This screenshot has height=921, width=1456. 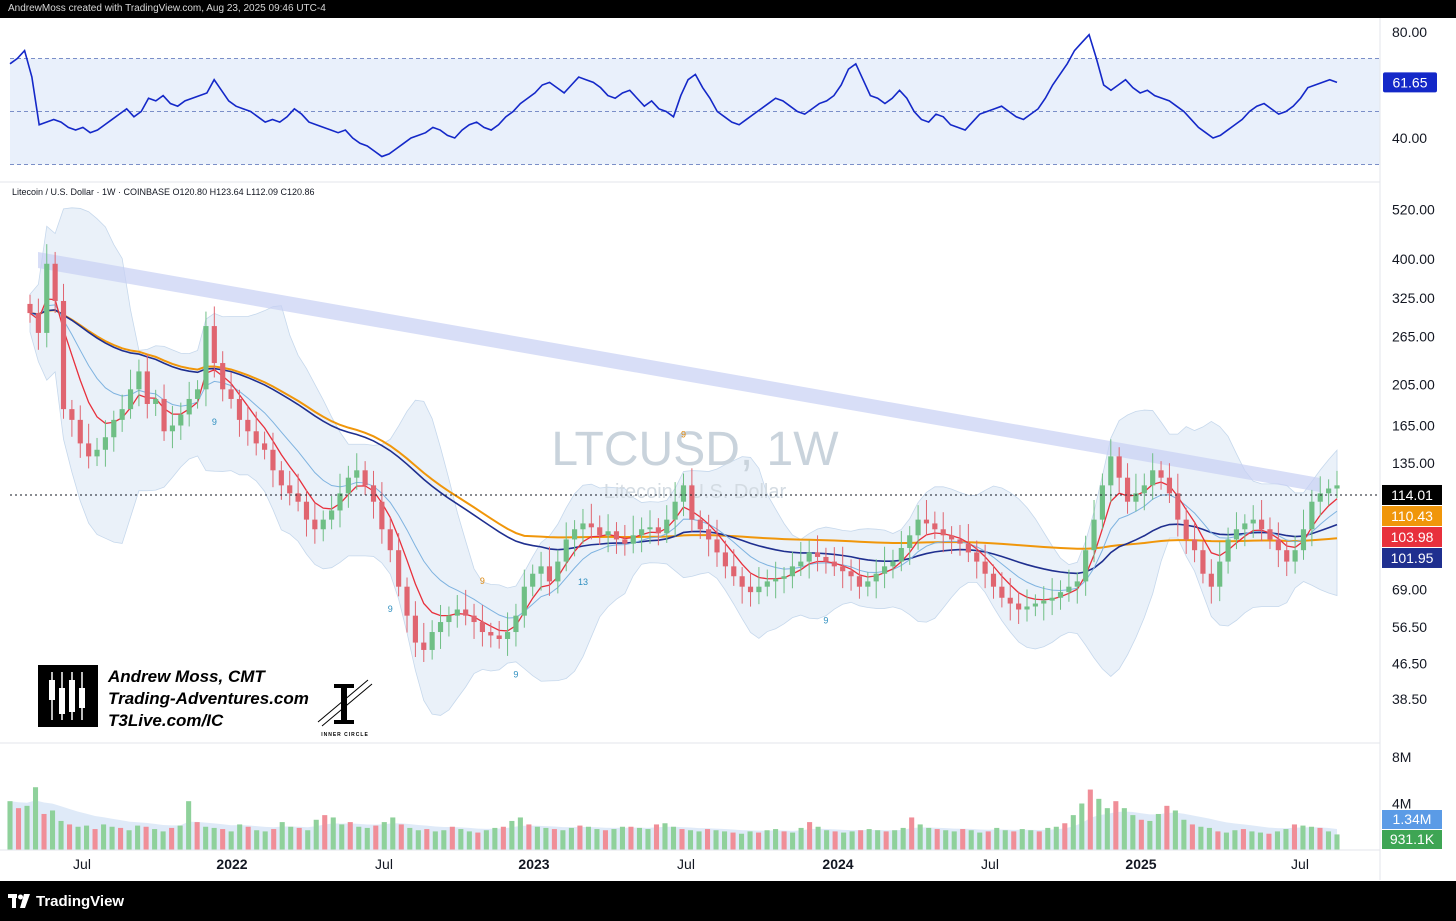 What do you see at coordinates (1401, 757) in the screenshot?
I see `volume-axis-tick: 8M` at bounding box center [1401, 757].